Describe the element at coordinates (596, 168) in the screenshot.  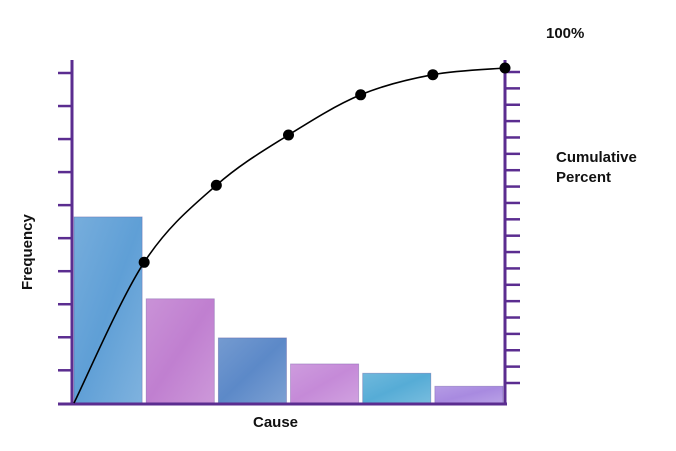
I see `y2-axis-label: Cumulative Percent` at that location.